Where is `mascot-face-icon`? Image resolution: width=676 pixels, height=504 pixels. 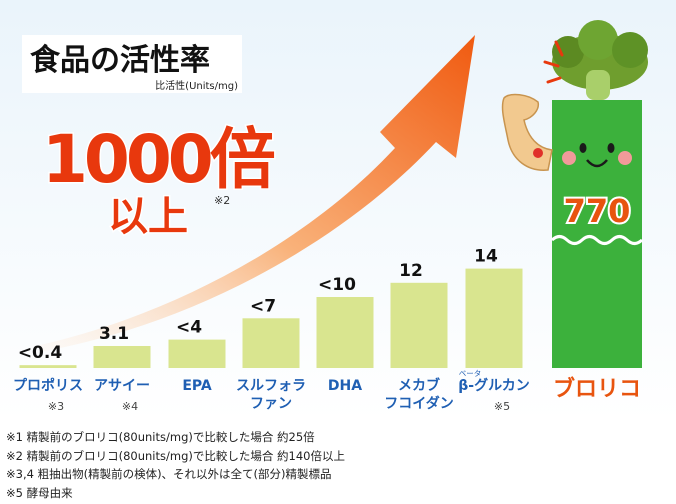 mascot-face-icon is located at coordinates (597, 155).